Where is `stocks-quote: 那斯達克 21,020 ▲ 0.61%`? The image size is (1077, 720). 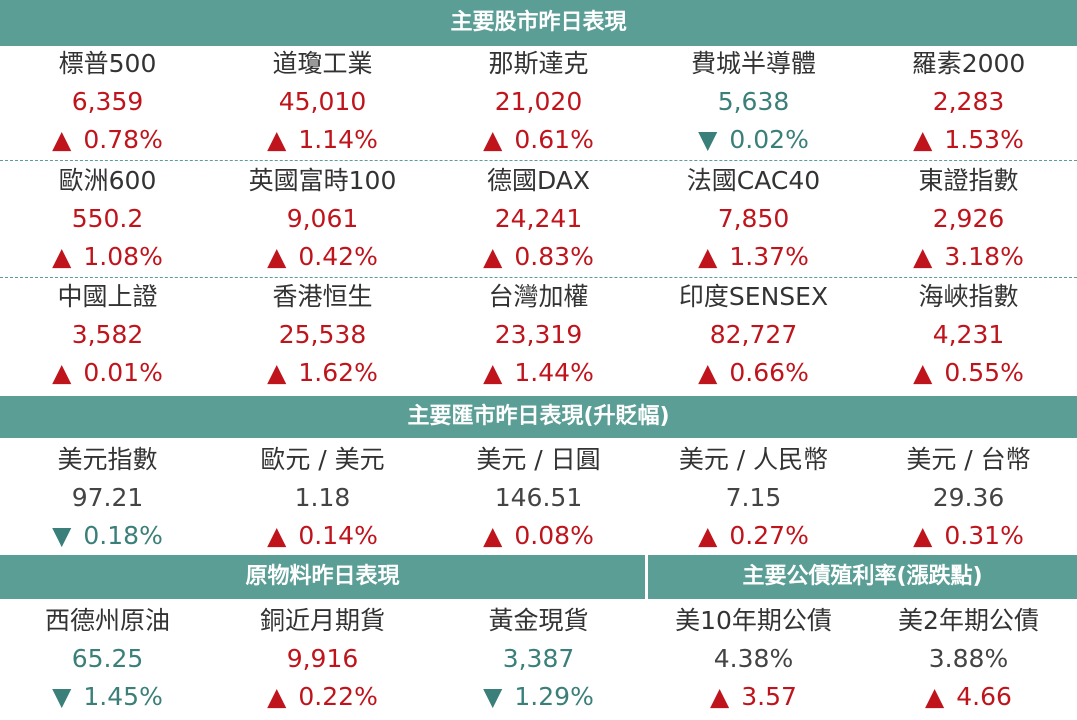
stocks-quote: 那斯達克 21,020 ▲ 0.61% is located at coordinates (538, 106).